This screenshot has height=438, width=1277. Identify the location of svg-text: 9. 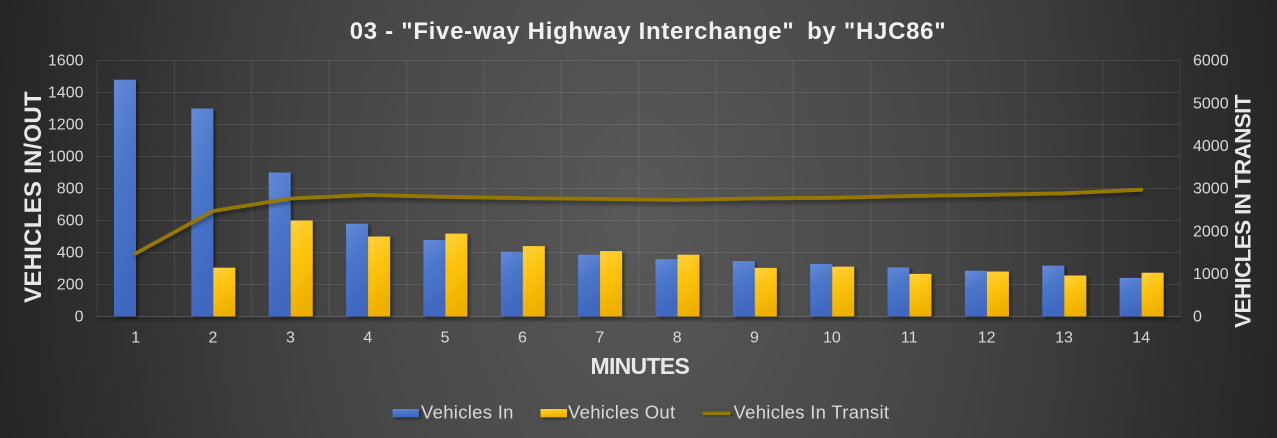
(754, 338).